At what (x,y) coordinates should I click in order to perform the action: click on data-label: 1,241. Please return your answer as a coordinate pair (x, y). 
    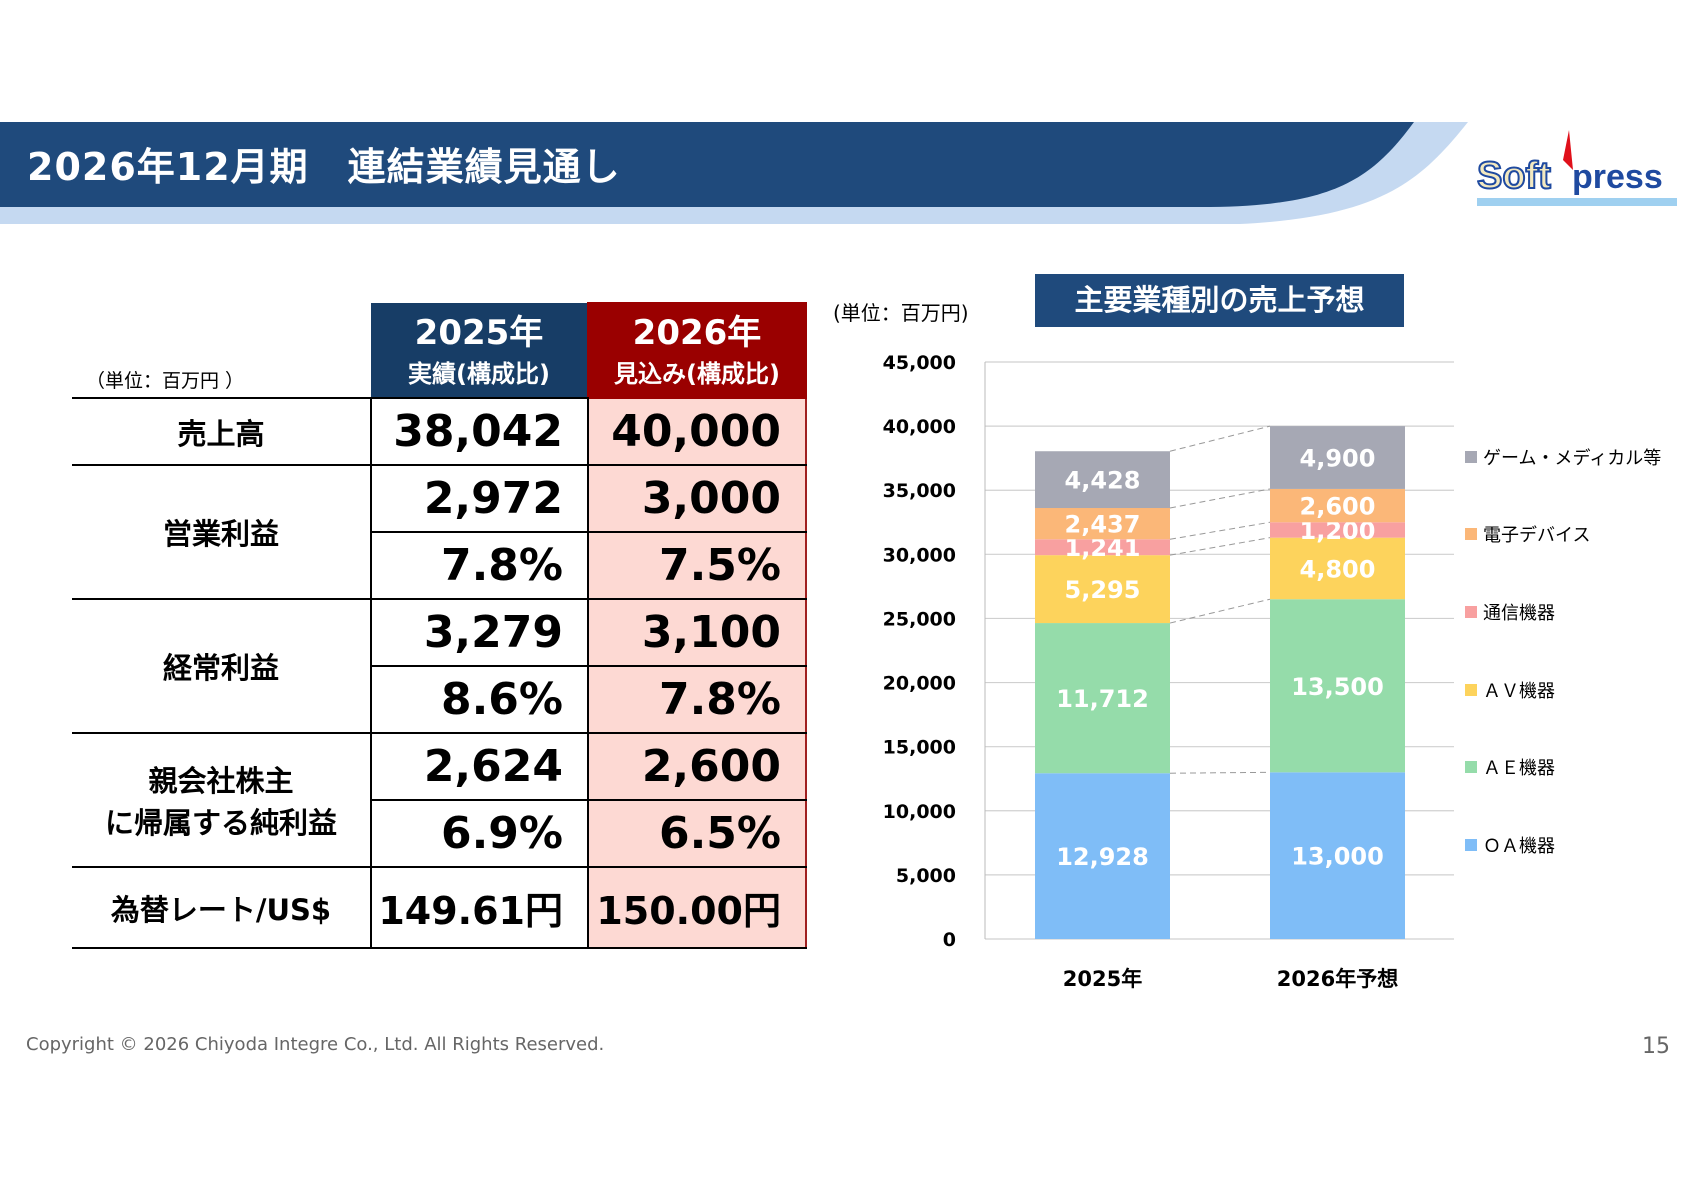
    Looking at the image, I should click on (1103, 548).